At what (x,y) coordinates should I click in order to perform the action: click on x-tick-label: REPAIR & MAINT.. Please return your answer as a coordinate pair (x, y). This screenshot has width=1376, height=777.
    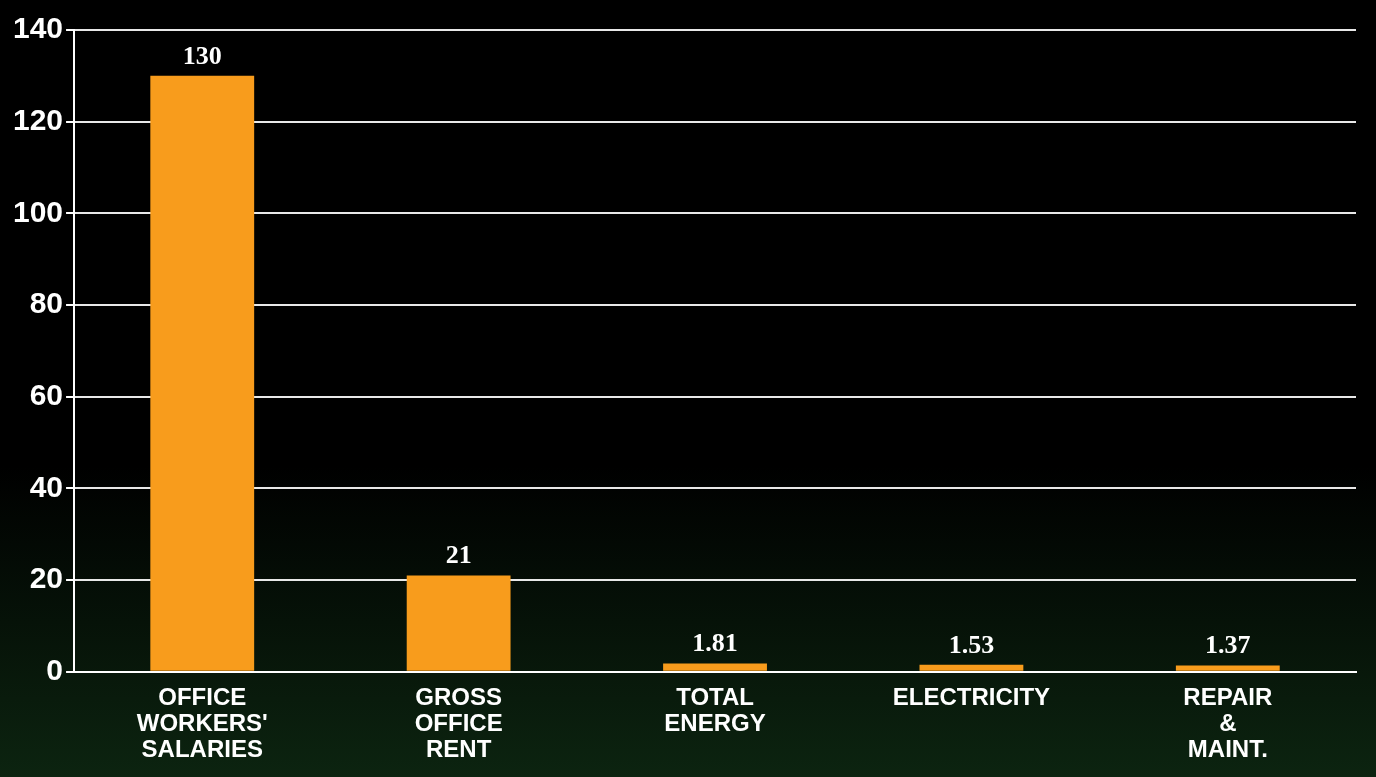
    Looking at the image, I should click on (1228, 722).